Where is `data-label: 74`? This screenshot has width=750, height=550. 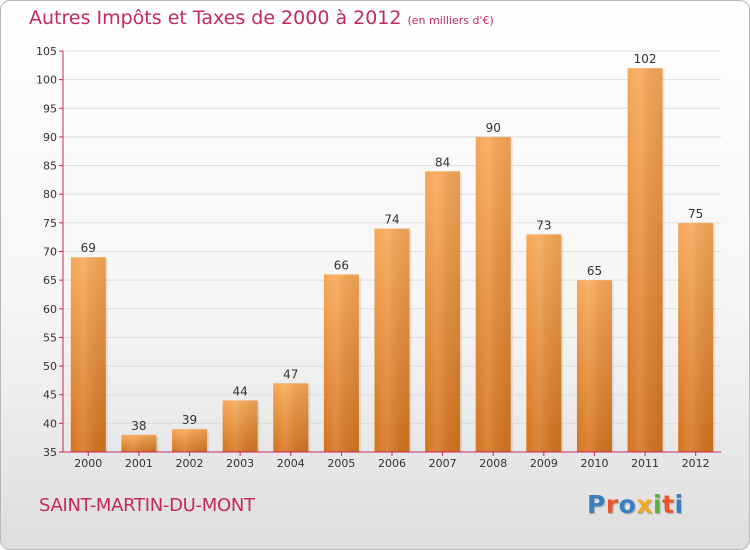 data-label: 74 is located at coordinates (391, 220).